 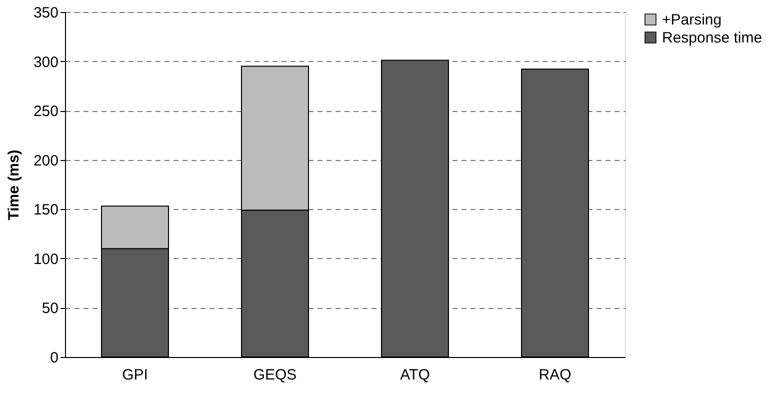 What do you see at coordinates (45, 111) in the screenshot?
I see `y-tick-label: 250` at bounding box center [45, 111].